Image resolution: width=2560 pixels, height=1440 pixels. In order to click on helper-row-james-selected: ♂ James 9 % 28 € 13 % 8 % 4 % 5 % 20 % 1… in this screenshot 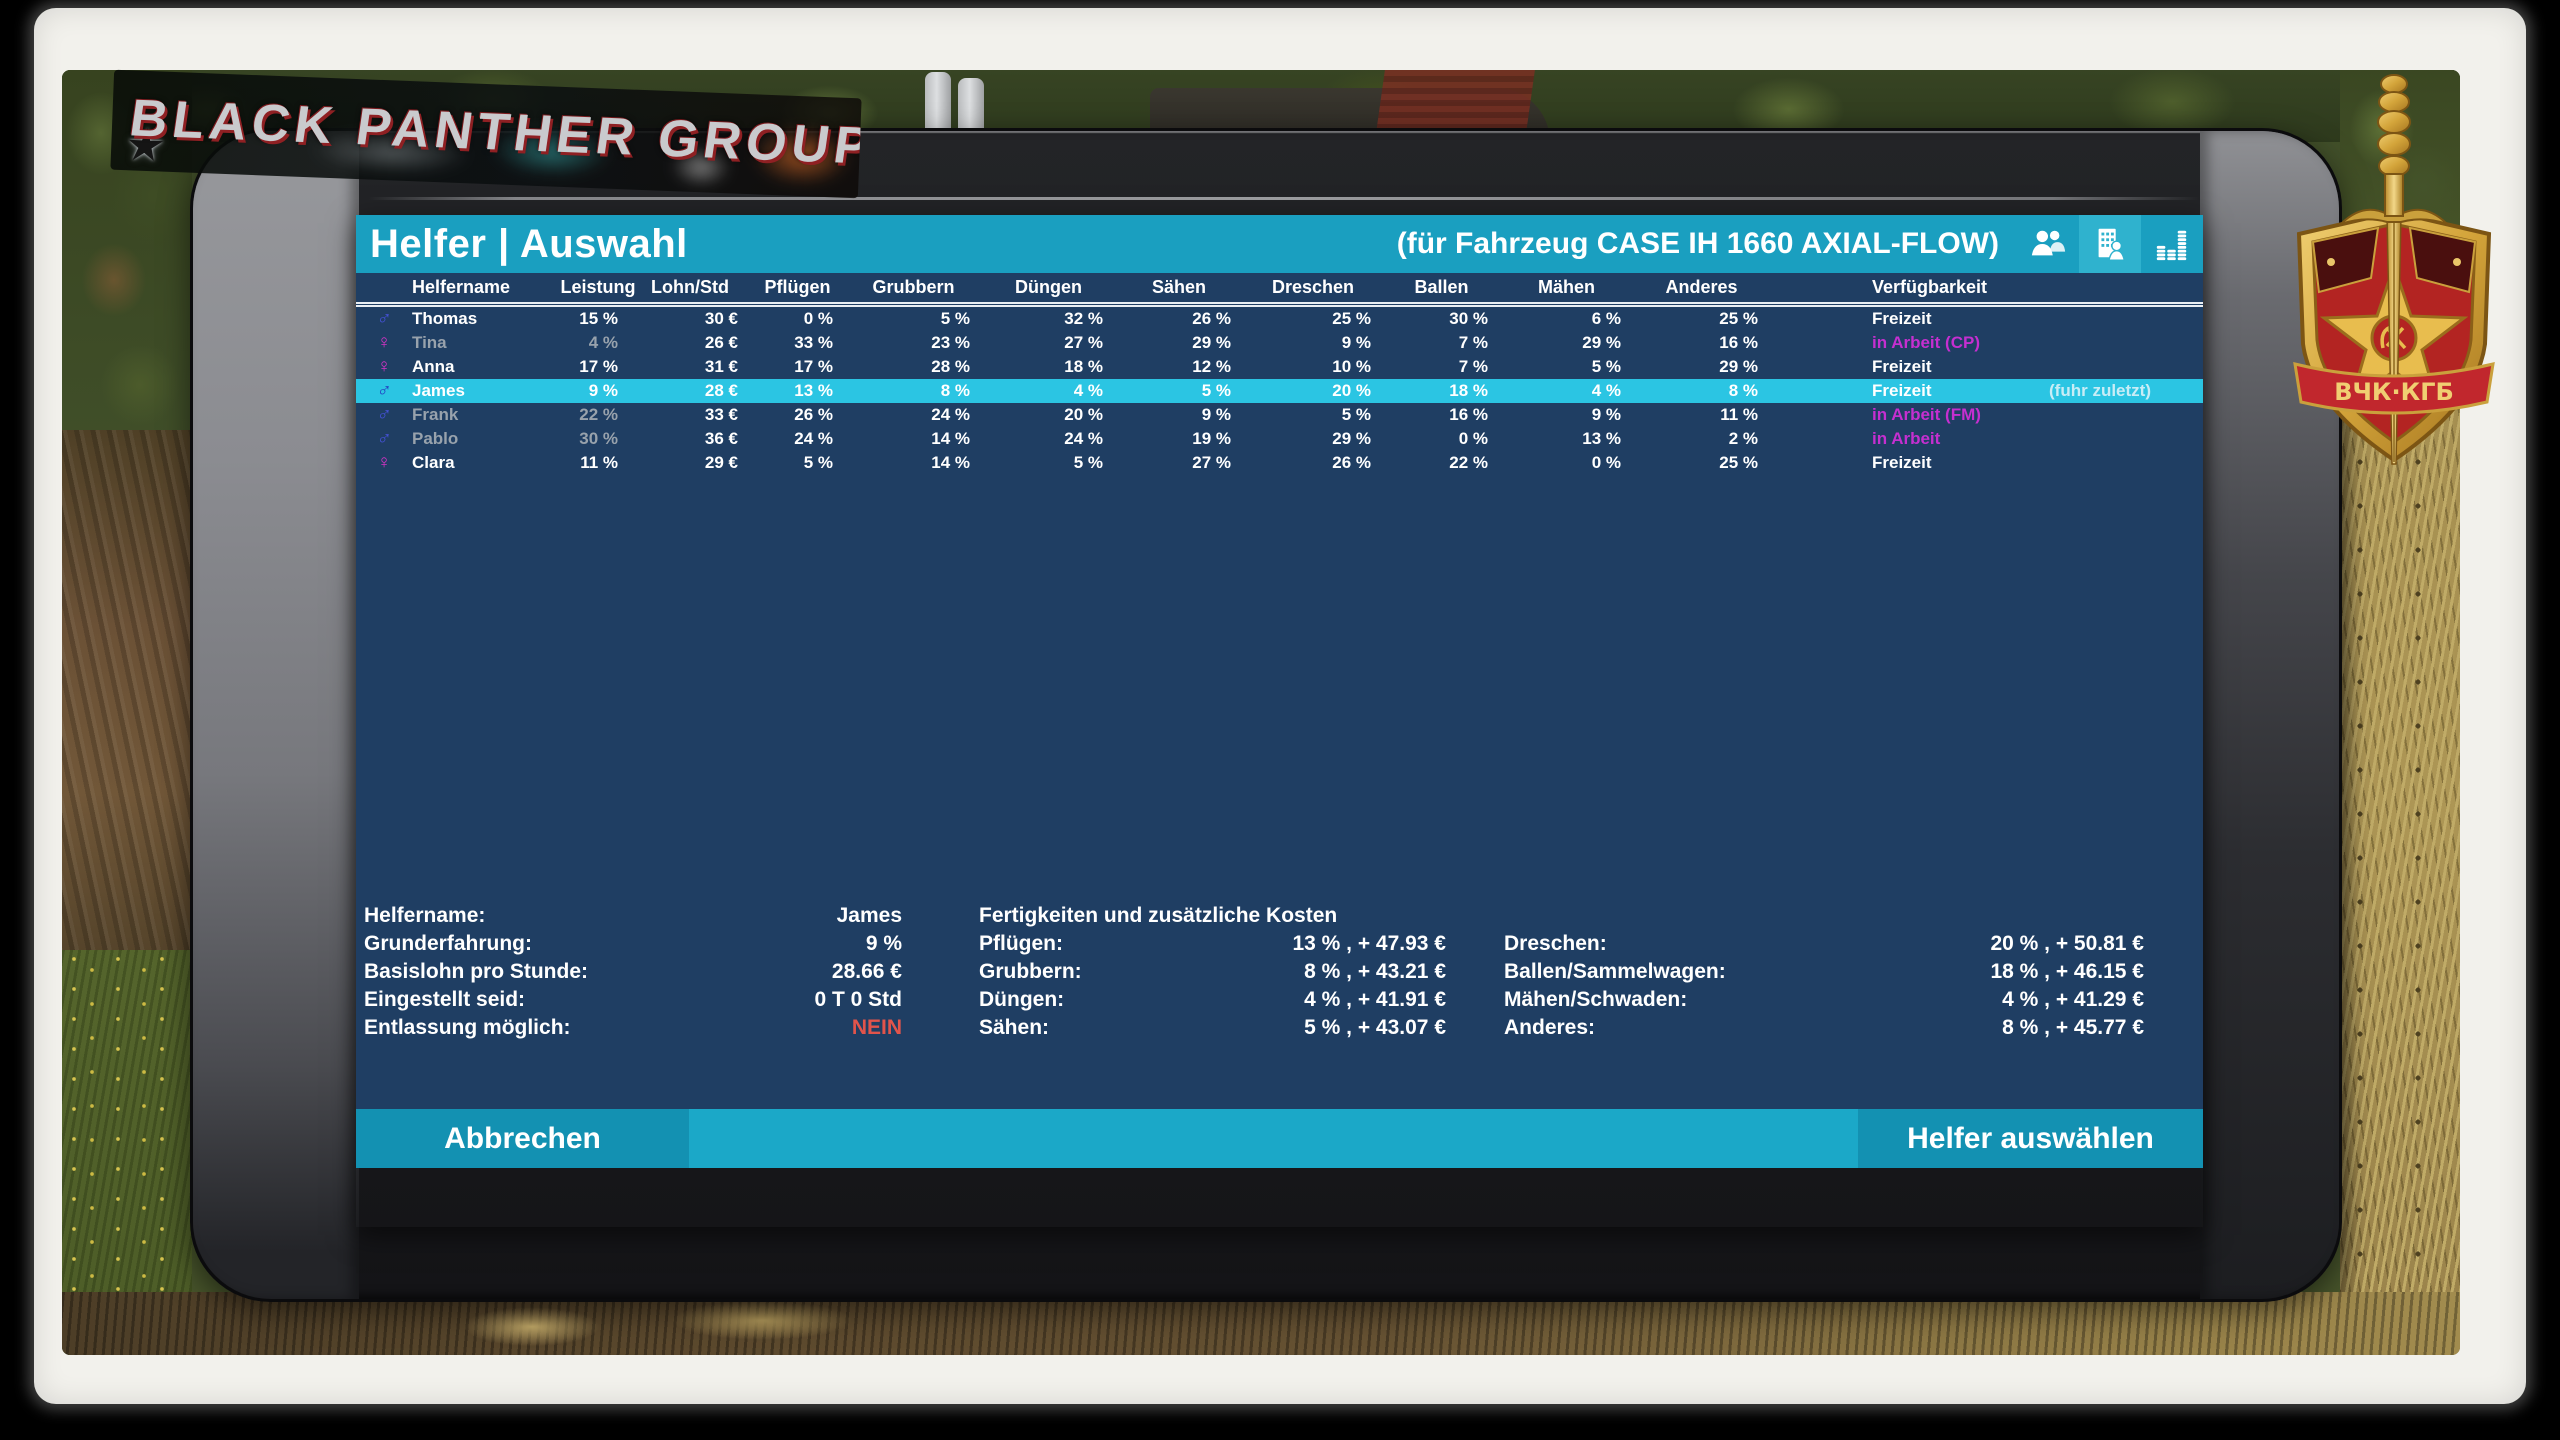, I will do `click(1279, 391)`.